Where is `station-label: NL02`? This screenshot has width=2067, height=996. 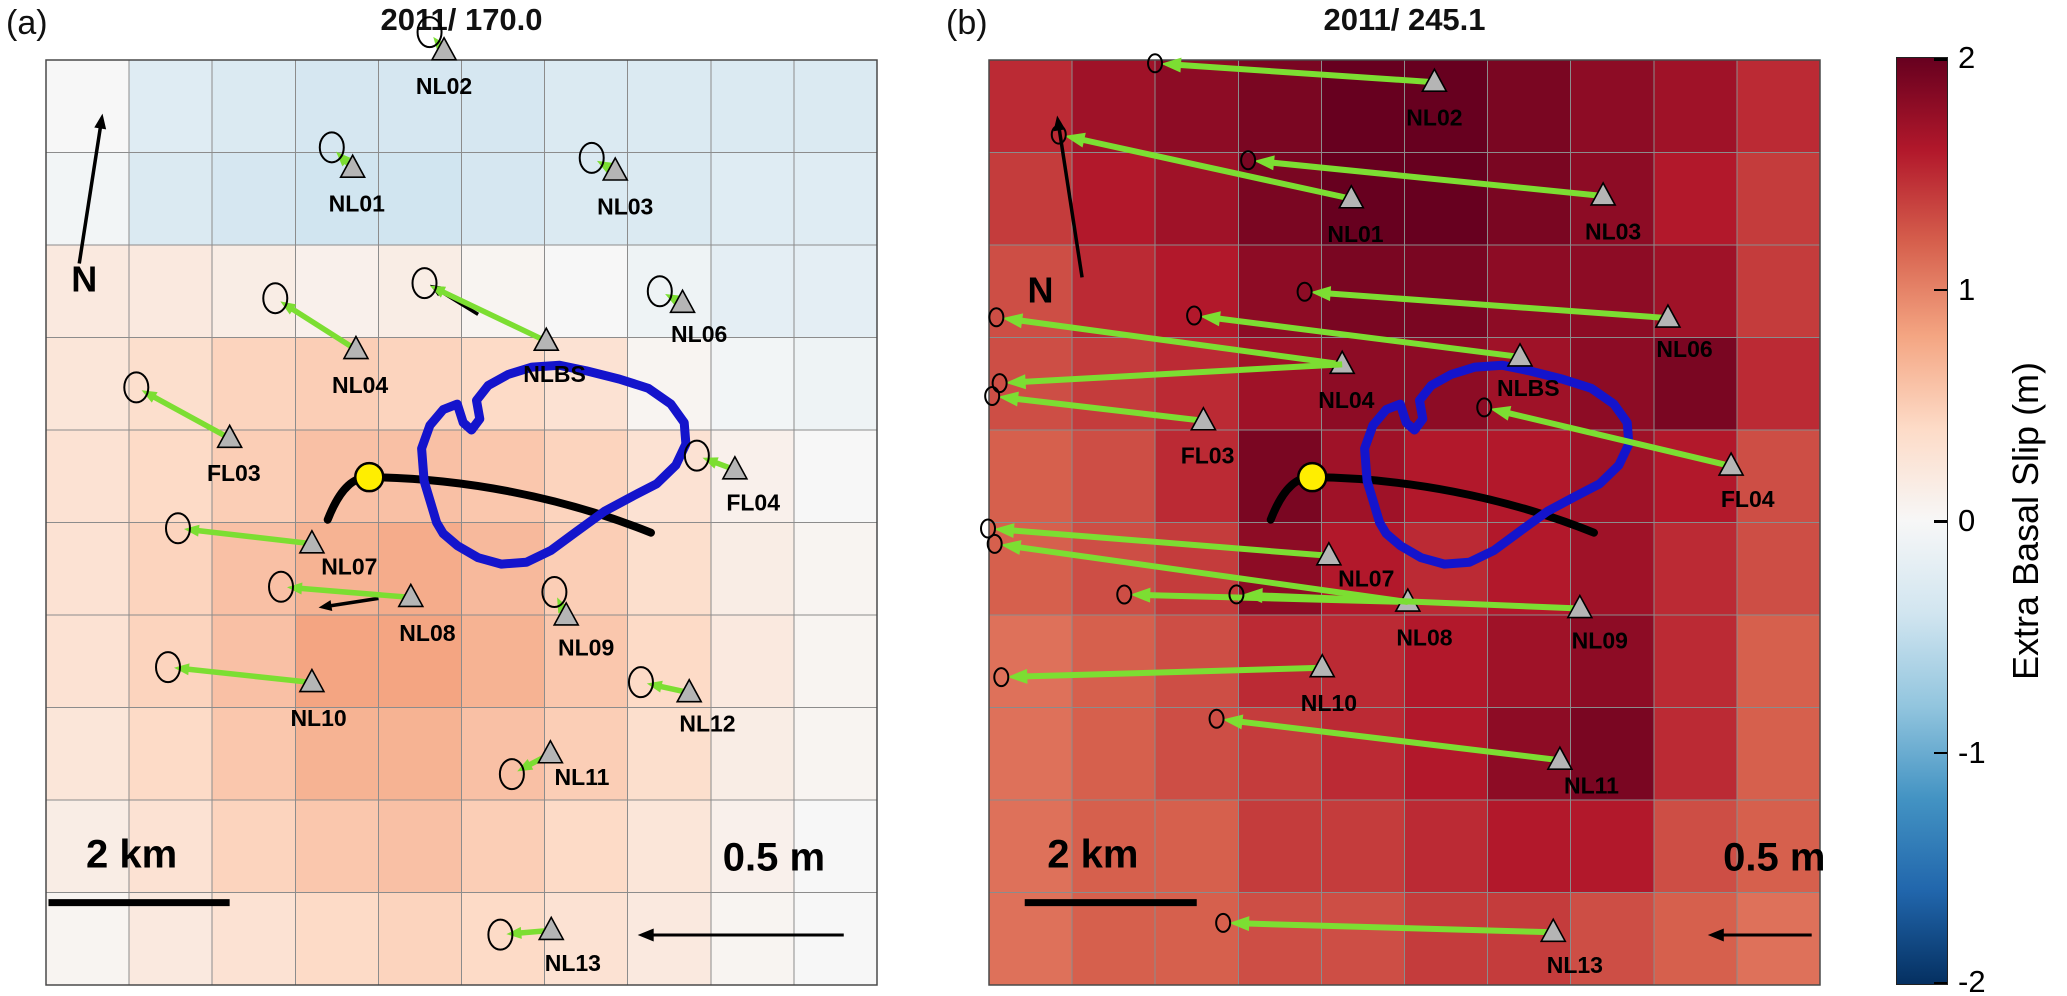
station-label: NL02 is located at coordinates (1434, 118).